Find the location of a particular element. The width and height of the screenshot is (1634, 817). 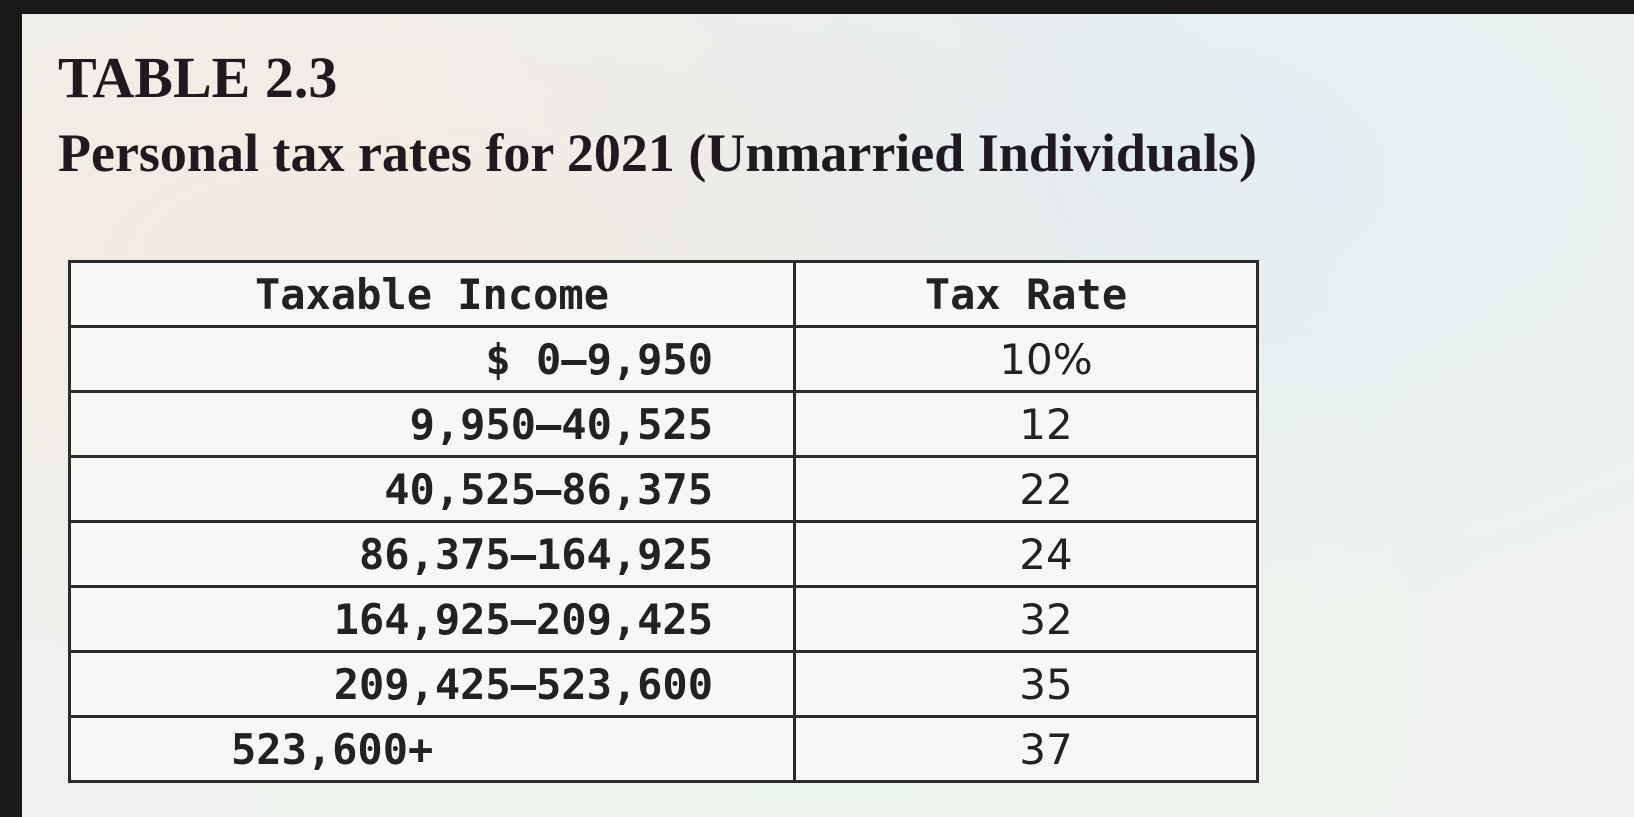

tax-rate-cell: 10% is located at coordinates (1026, 359).